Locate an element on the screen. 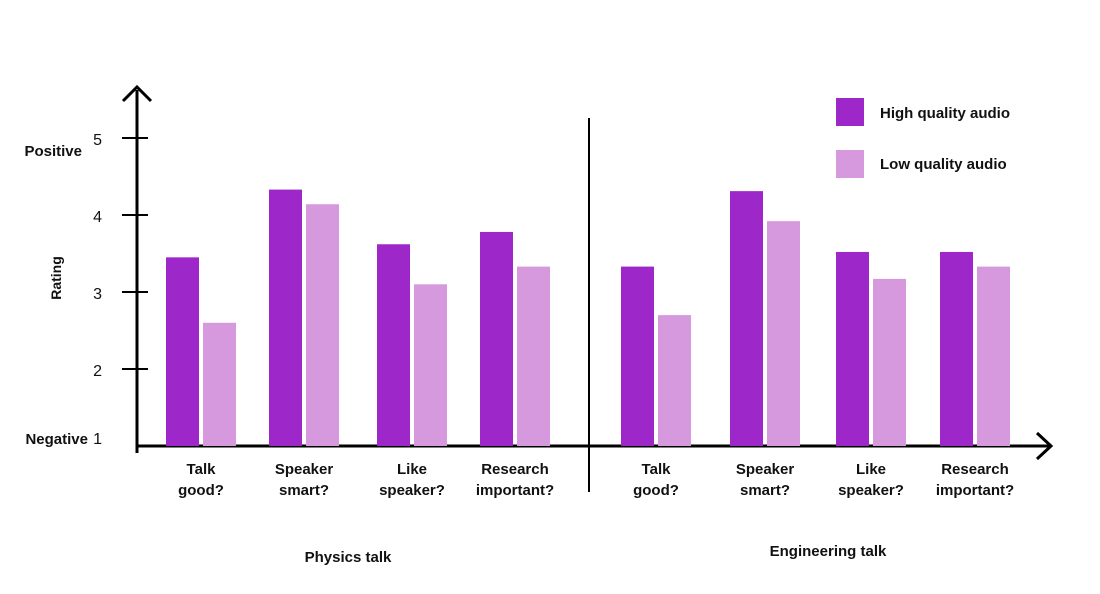 This screenshot has height=594, width=1100. x-axis-arrowhead is located at coordinates (1044, 446).